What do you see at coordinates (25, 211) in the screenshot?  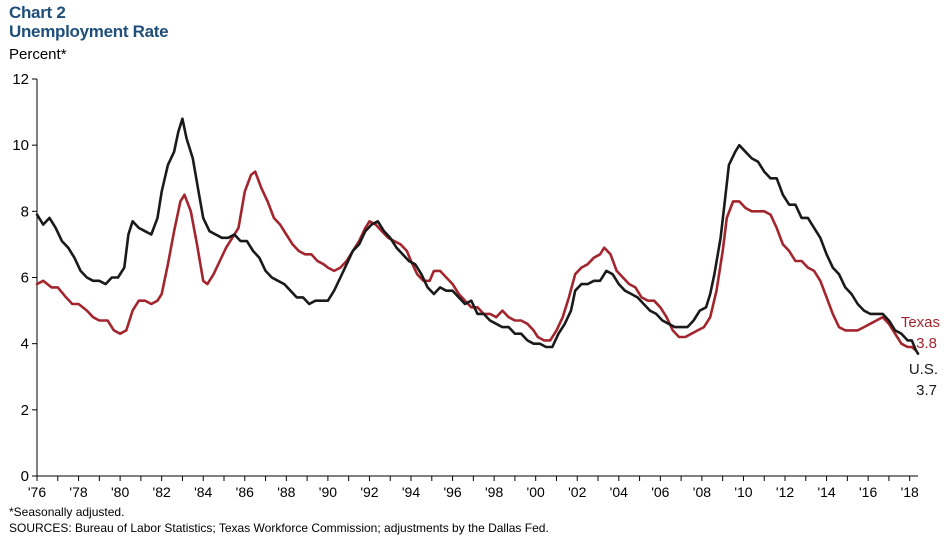 I see `y-tick-label: 8` at bounding box center [25, 211].